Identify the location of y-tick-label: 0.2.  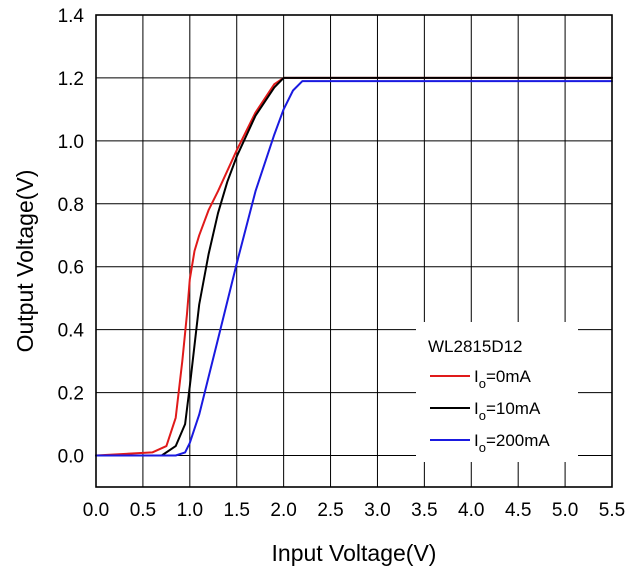
(71, 394).